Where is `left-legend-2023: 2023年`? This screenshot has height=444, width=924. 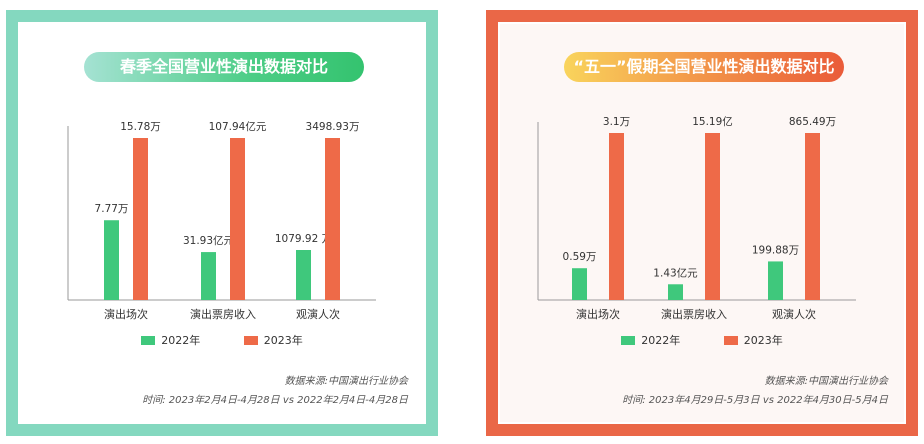
left-legend-2023: 2023年 is located at coordinates (273, 340).